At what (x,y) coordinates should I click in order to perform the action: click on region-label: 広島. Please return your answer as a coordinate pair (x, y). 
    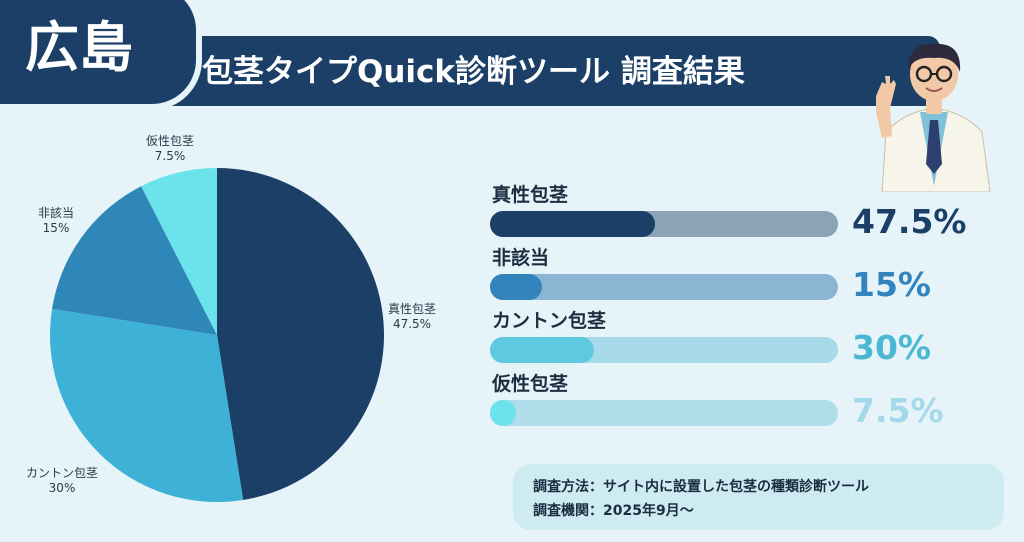
    Looking at the image, I should click on (79, 47).